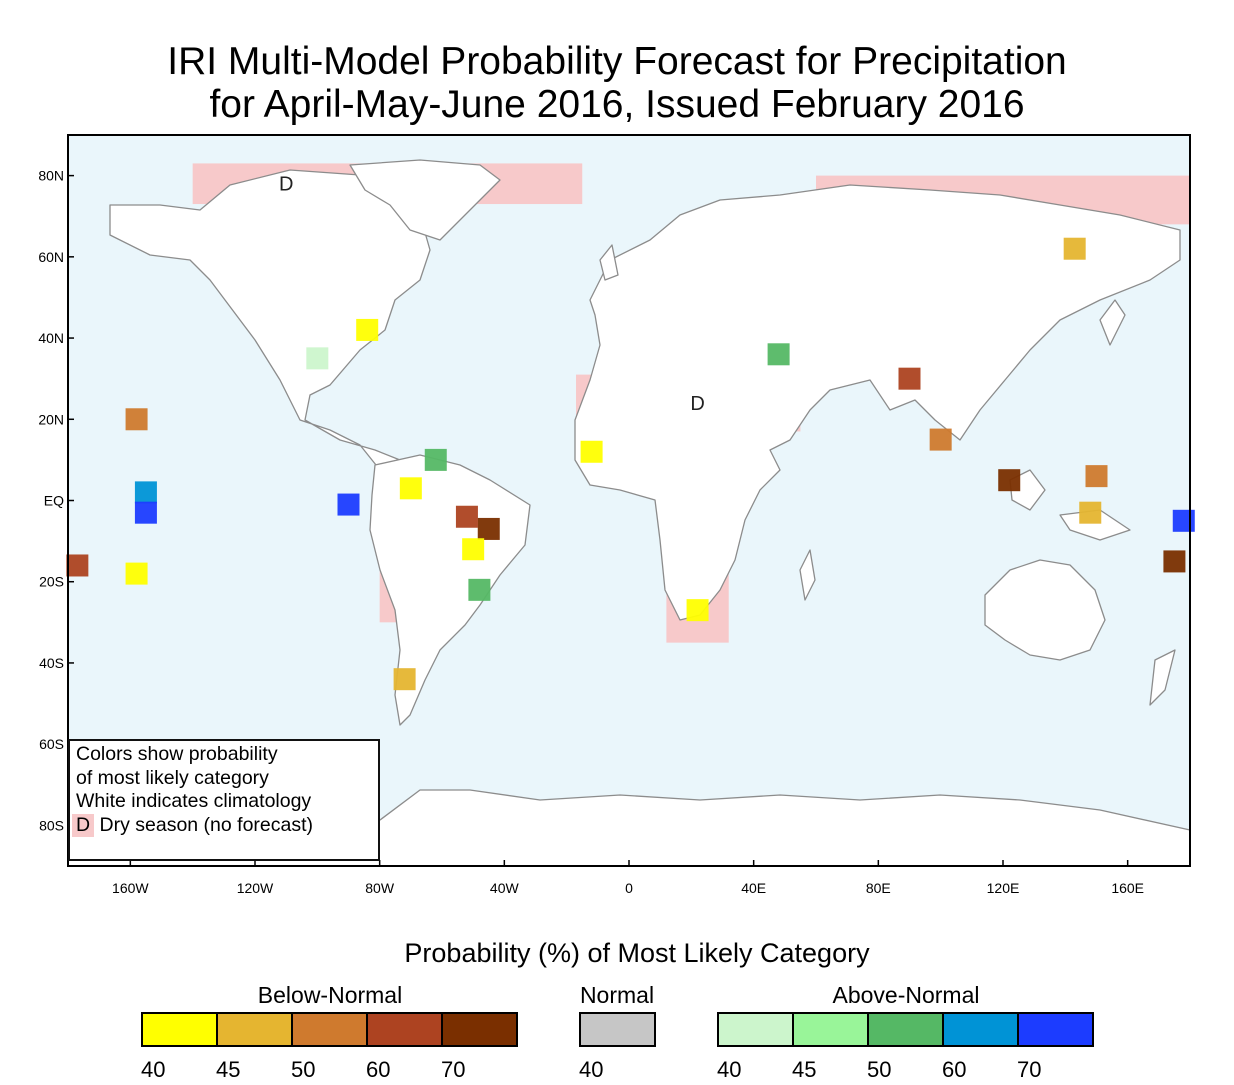 The width and height of the screenshot is (1234, 1085). What do you see at coordinates (505, 888) in the screenshot?
I see `lon-tick-label: 40W` at bounding box center [505, 888].